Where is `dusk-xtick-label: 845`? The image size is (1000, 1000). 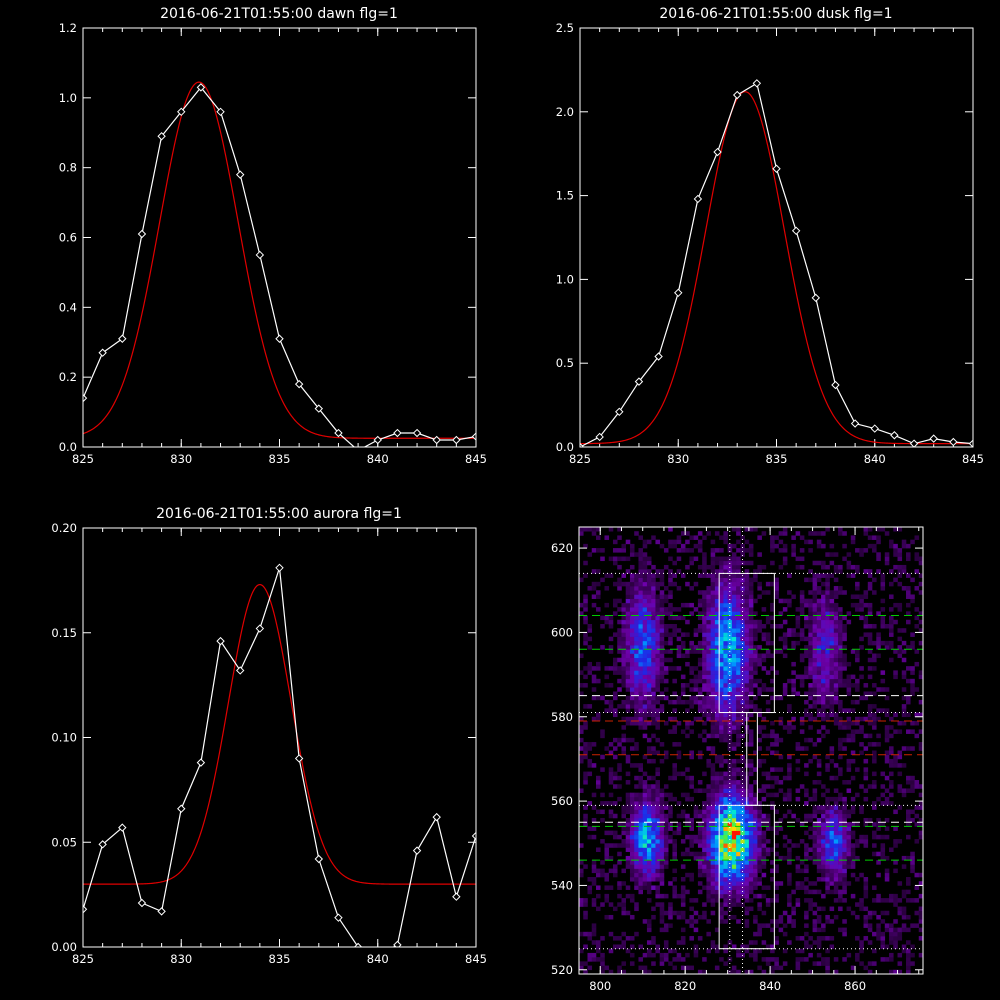 dusk-xtick-label: 845 is located at coordinates (973, 459).